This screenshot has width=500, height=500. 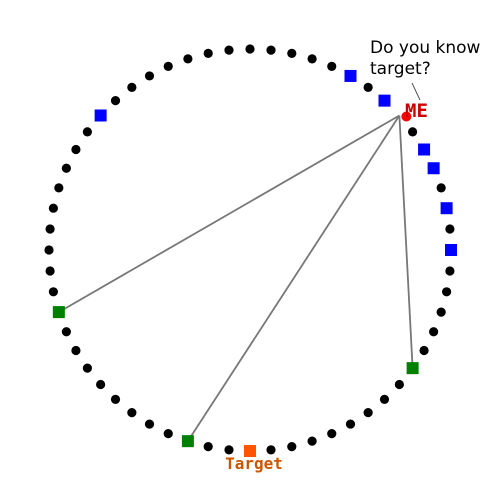 I want to click on connection-edge, so click(x=406, y=242).